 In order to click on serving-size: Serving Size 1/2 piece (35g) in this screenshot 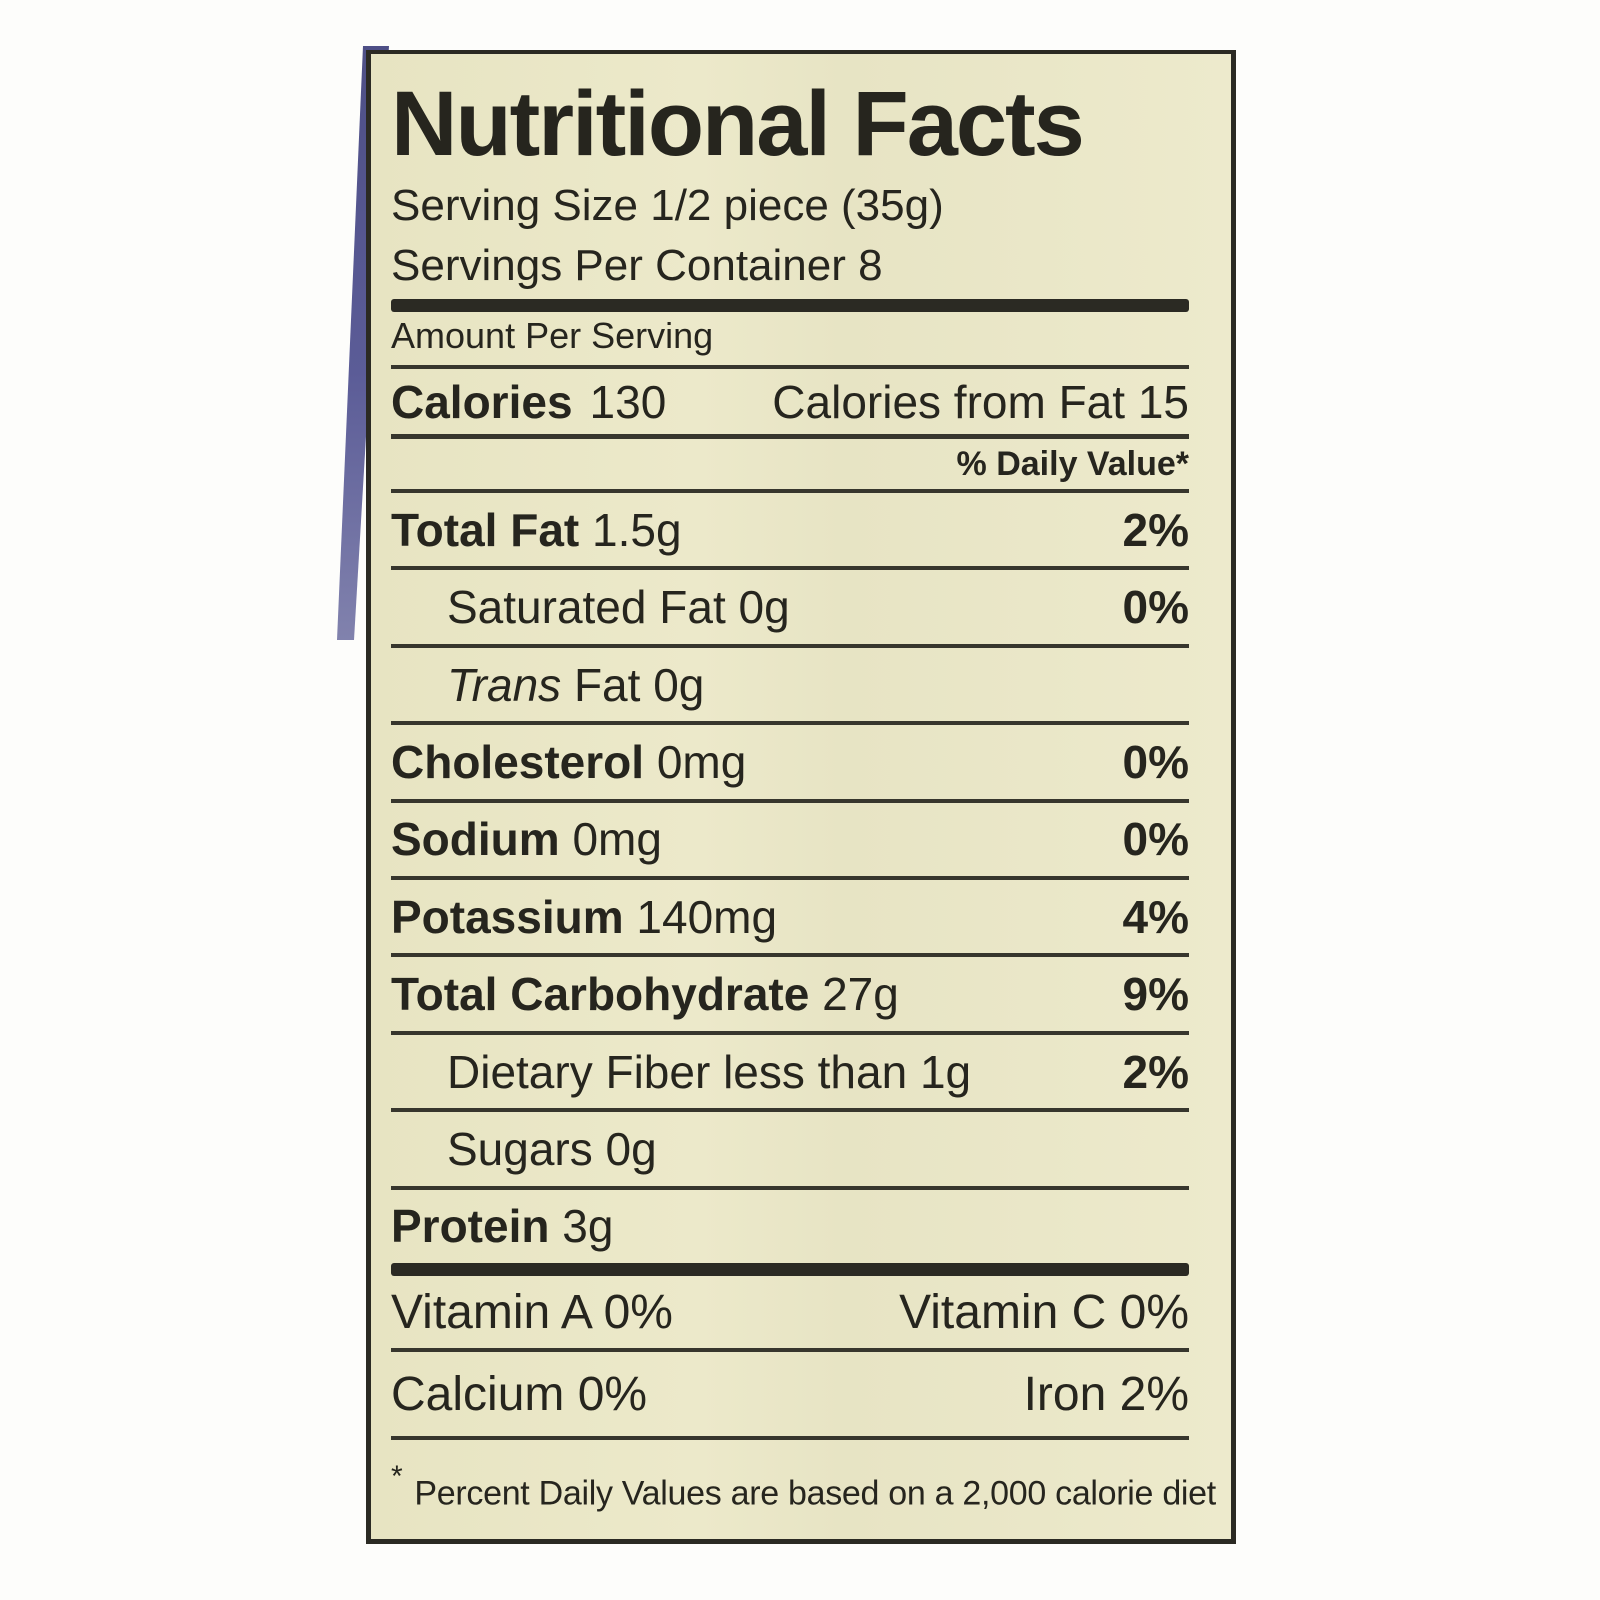, I will do `click(667, 205)`.